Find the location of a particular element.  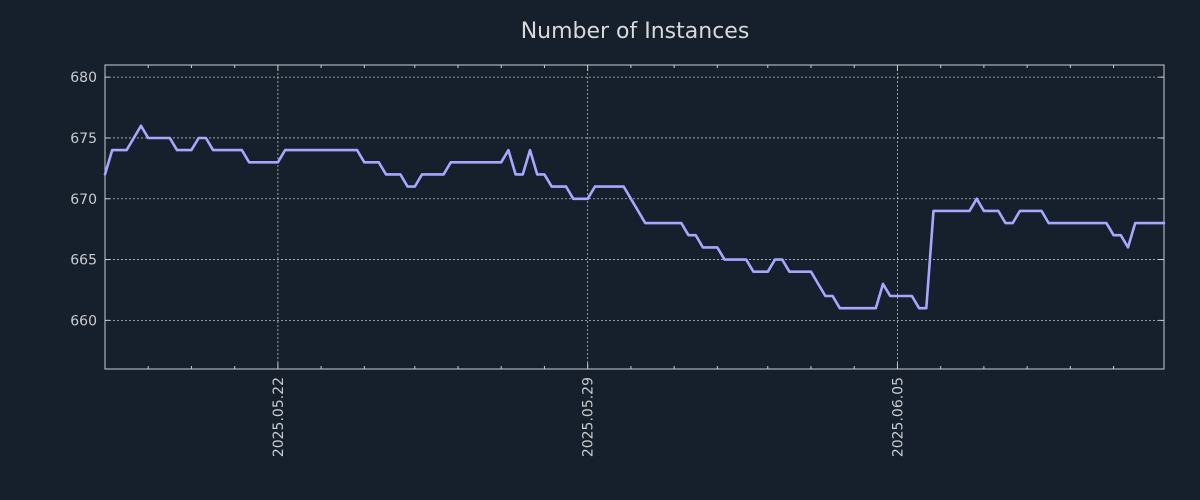

x-tick-label: 2025.06.05 is located at coordinates (898, 417).